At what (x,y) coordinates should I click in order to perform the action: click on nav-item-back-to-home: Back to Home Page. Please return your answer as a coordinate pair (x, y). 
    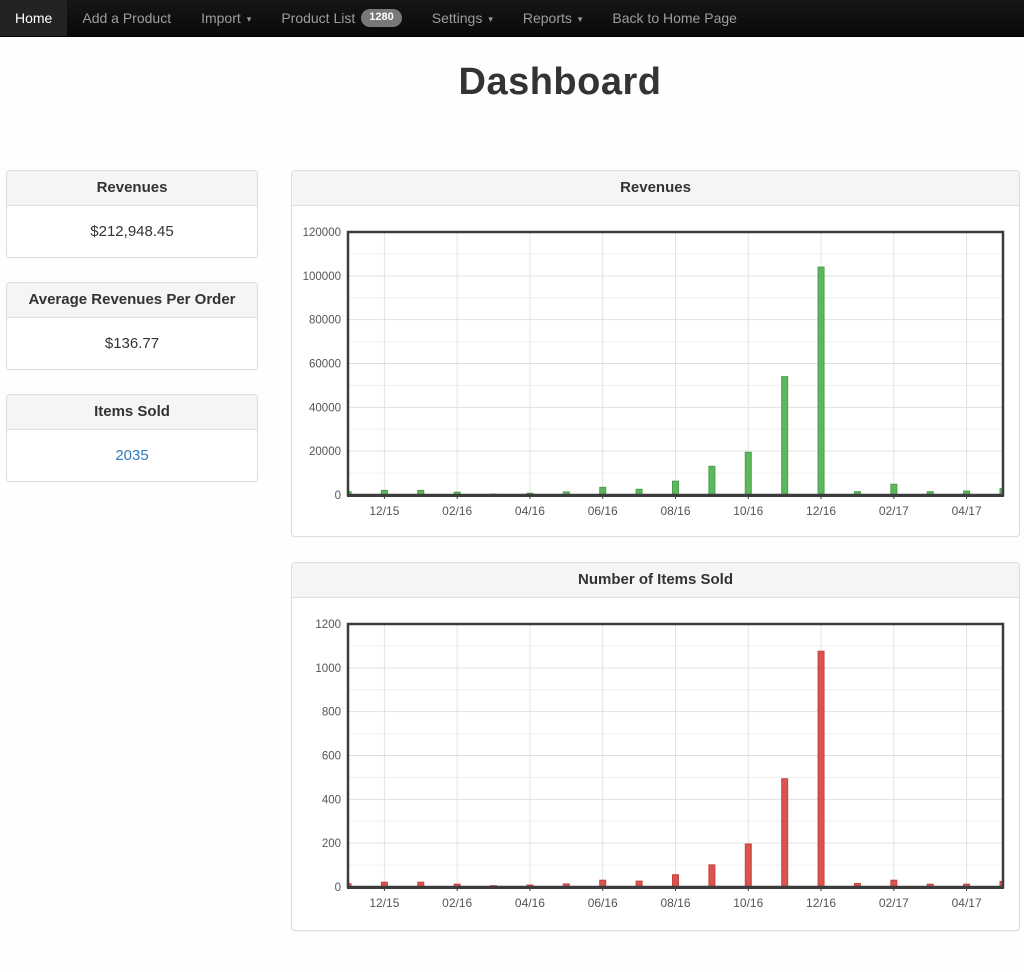
    Looking at the image, I should click on (674, 18).